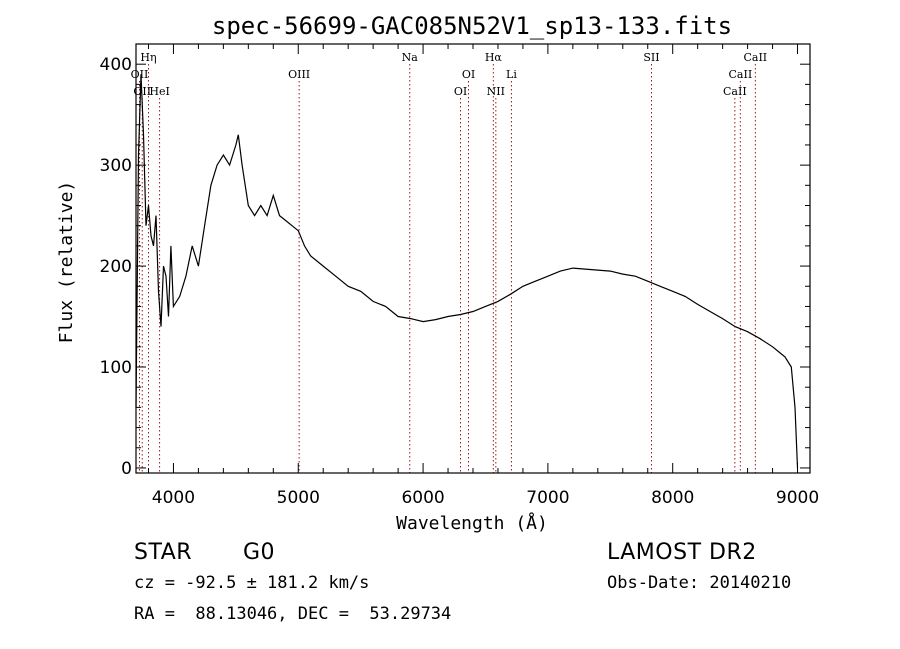 The height and width of the screenshot is (649, 900). I want to click on object-subclass: G0, so click(259, 552).